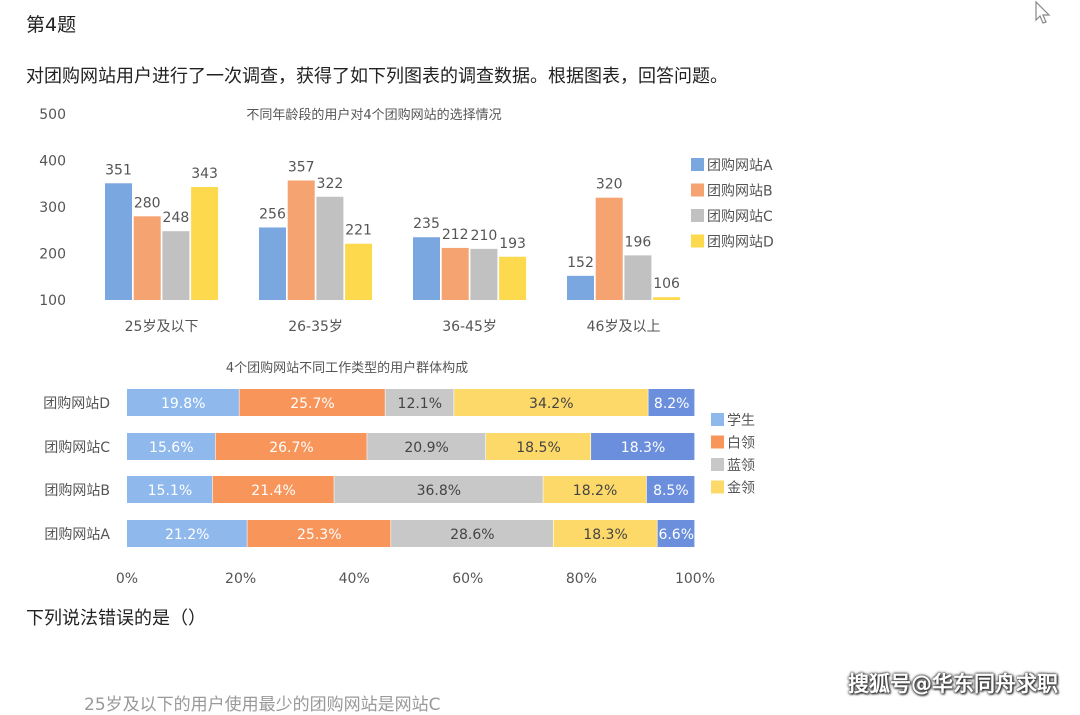  Describe the element at coordinates (740, 217) in the screenshot. I see `legend-label: 团购网站C` at that location.